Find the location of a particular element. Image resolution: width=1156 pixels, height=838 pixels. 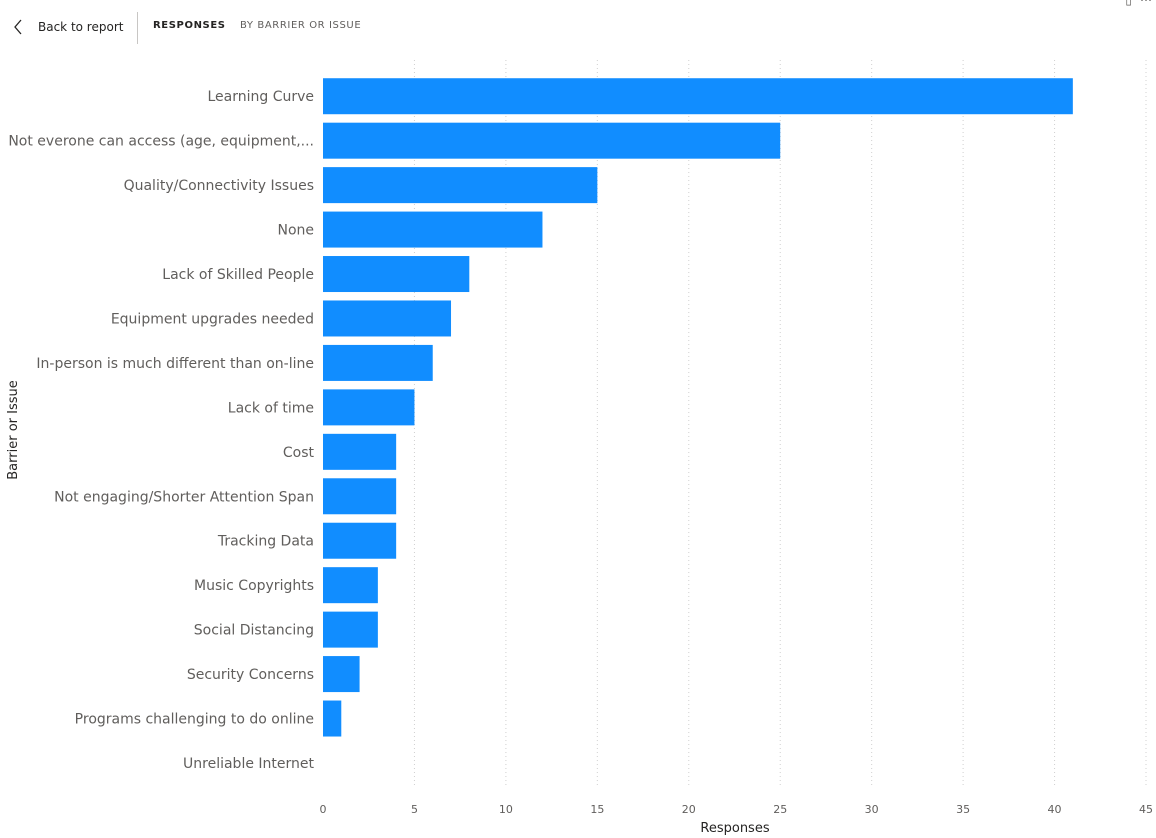

category-label: Equipment upgrades needed is located at coordinates (212, 319).